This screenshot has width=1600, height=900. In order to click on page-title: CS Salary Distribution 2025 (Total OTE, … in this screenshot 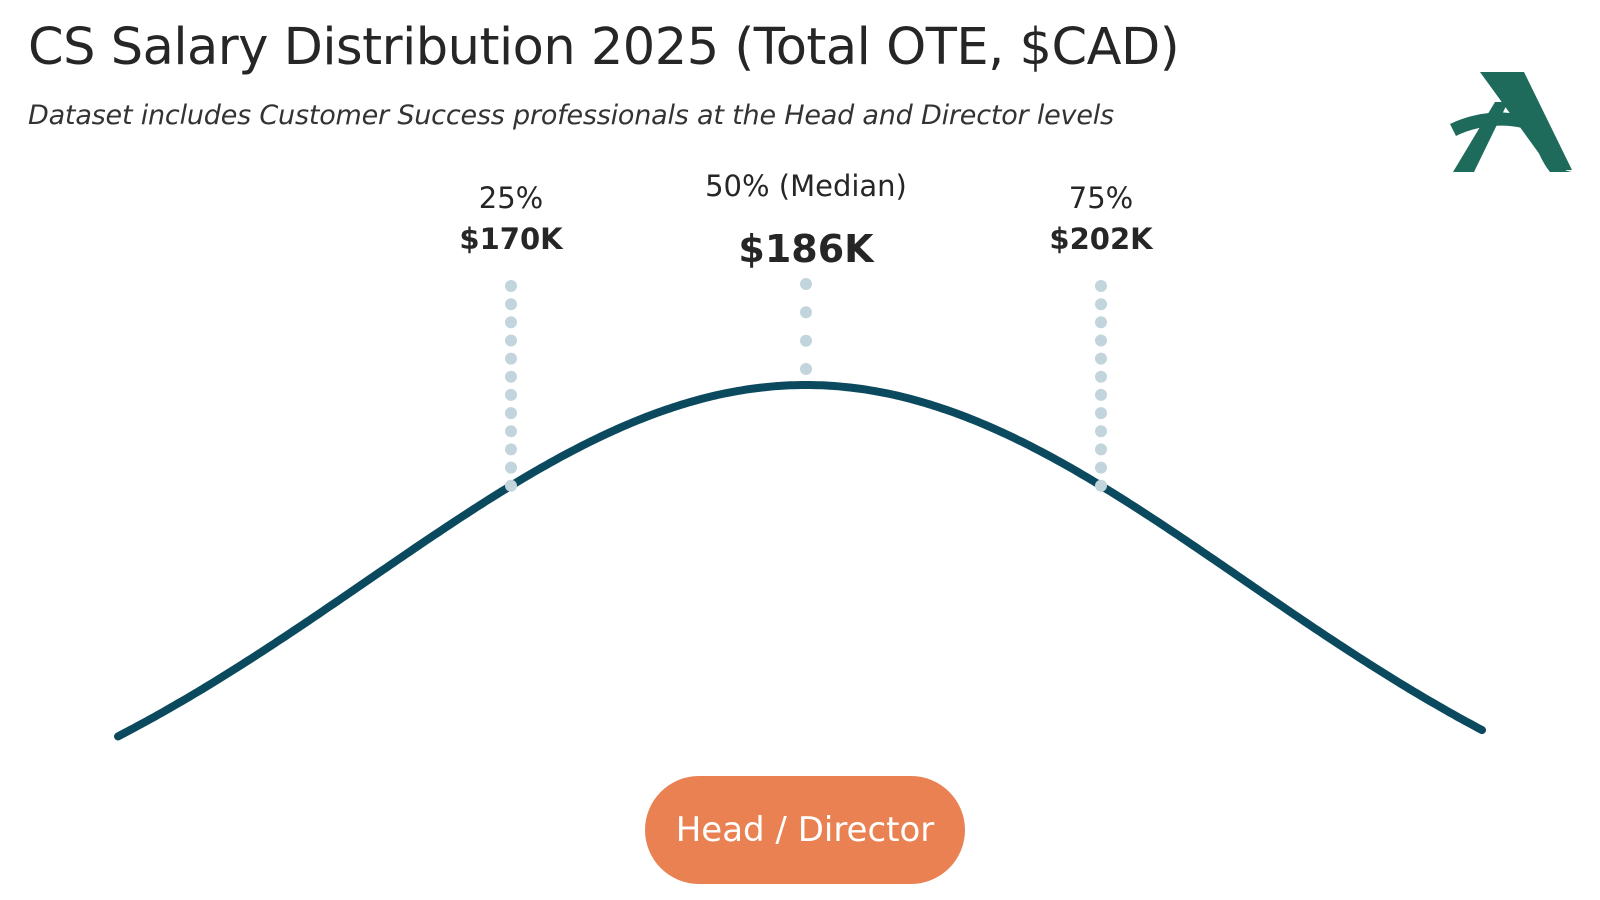, I will do `click(604, 47)`.